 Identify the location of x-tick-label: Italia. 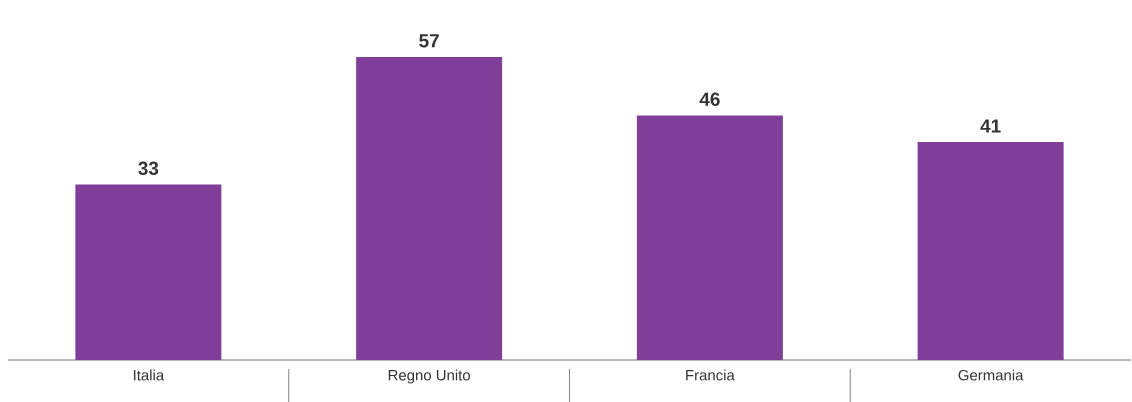
(149, 375).